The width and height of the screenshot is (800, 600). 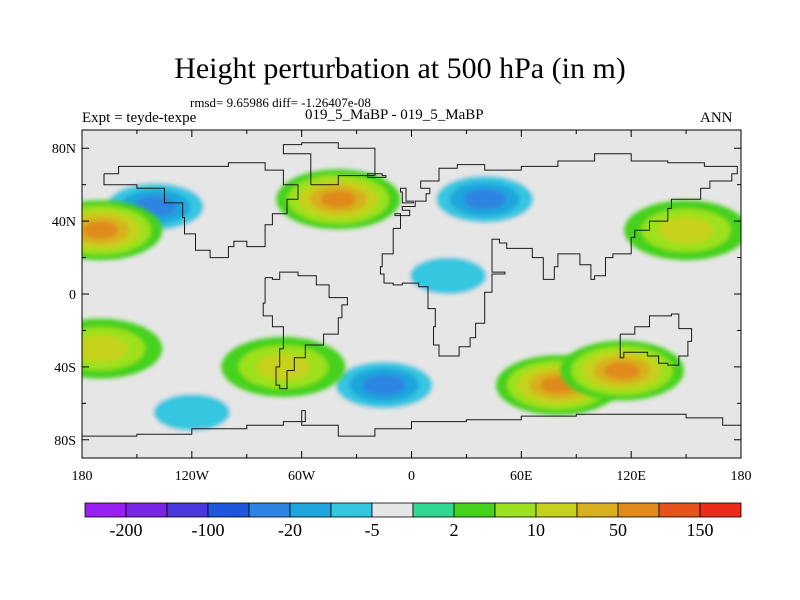 What do you see at coordinates (208, 530) in the screenshot?
I see `colorbar-label: -100` at bounding box center [208, 530].